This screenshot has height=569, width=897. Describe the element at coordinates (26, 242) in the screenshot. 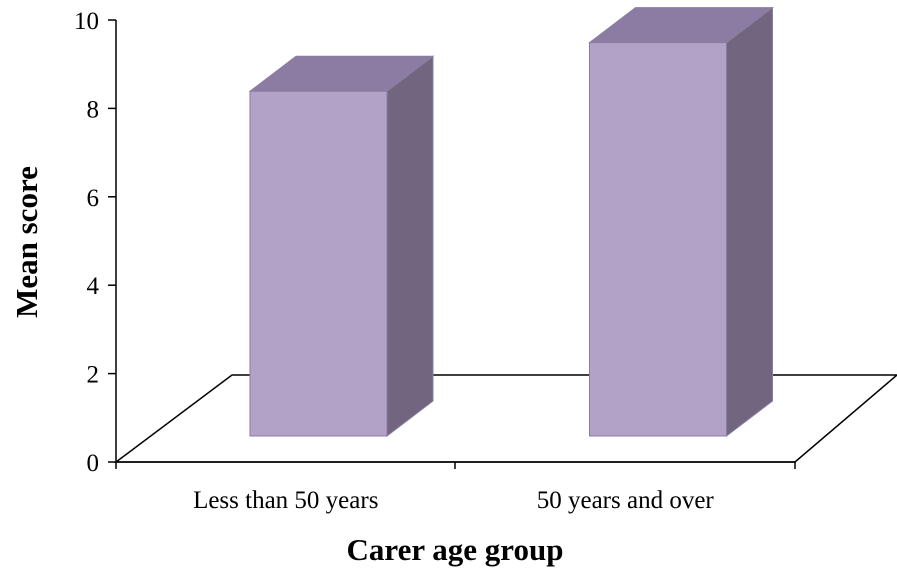

I see `y-axis-title: Mean score` at that location.